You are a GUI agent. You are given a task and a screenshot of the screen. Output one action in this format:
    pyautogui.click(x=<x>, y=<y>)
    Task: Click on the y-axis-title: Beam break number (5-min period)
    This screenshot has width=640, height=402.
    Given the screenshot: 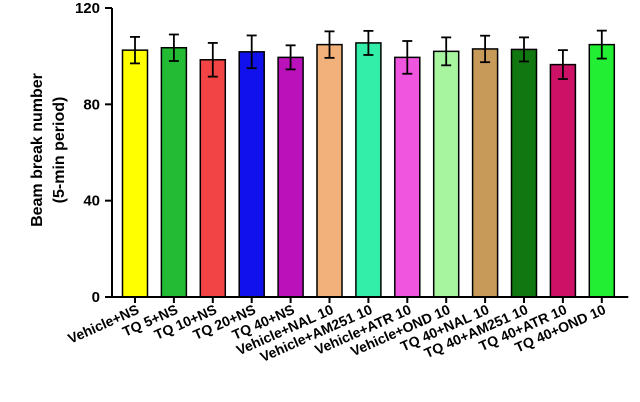 What is the action you would take?
    pyautogui.click(x=48, y=150)
    